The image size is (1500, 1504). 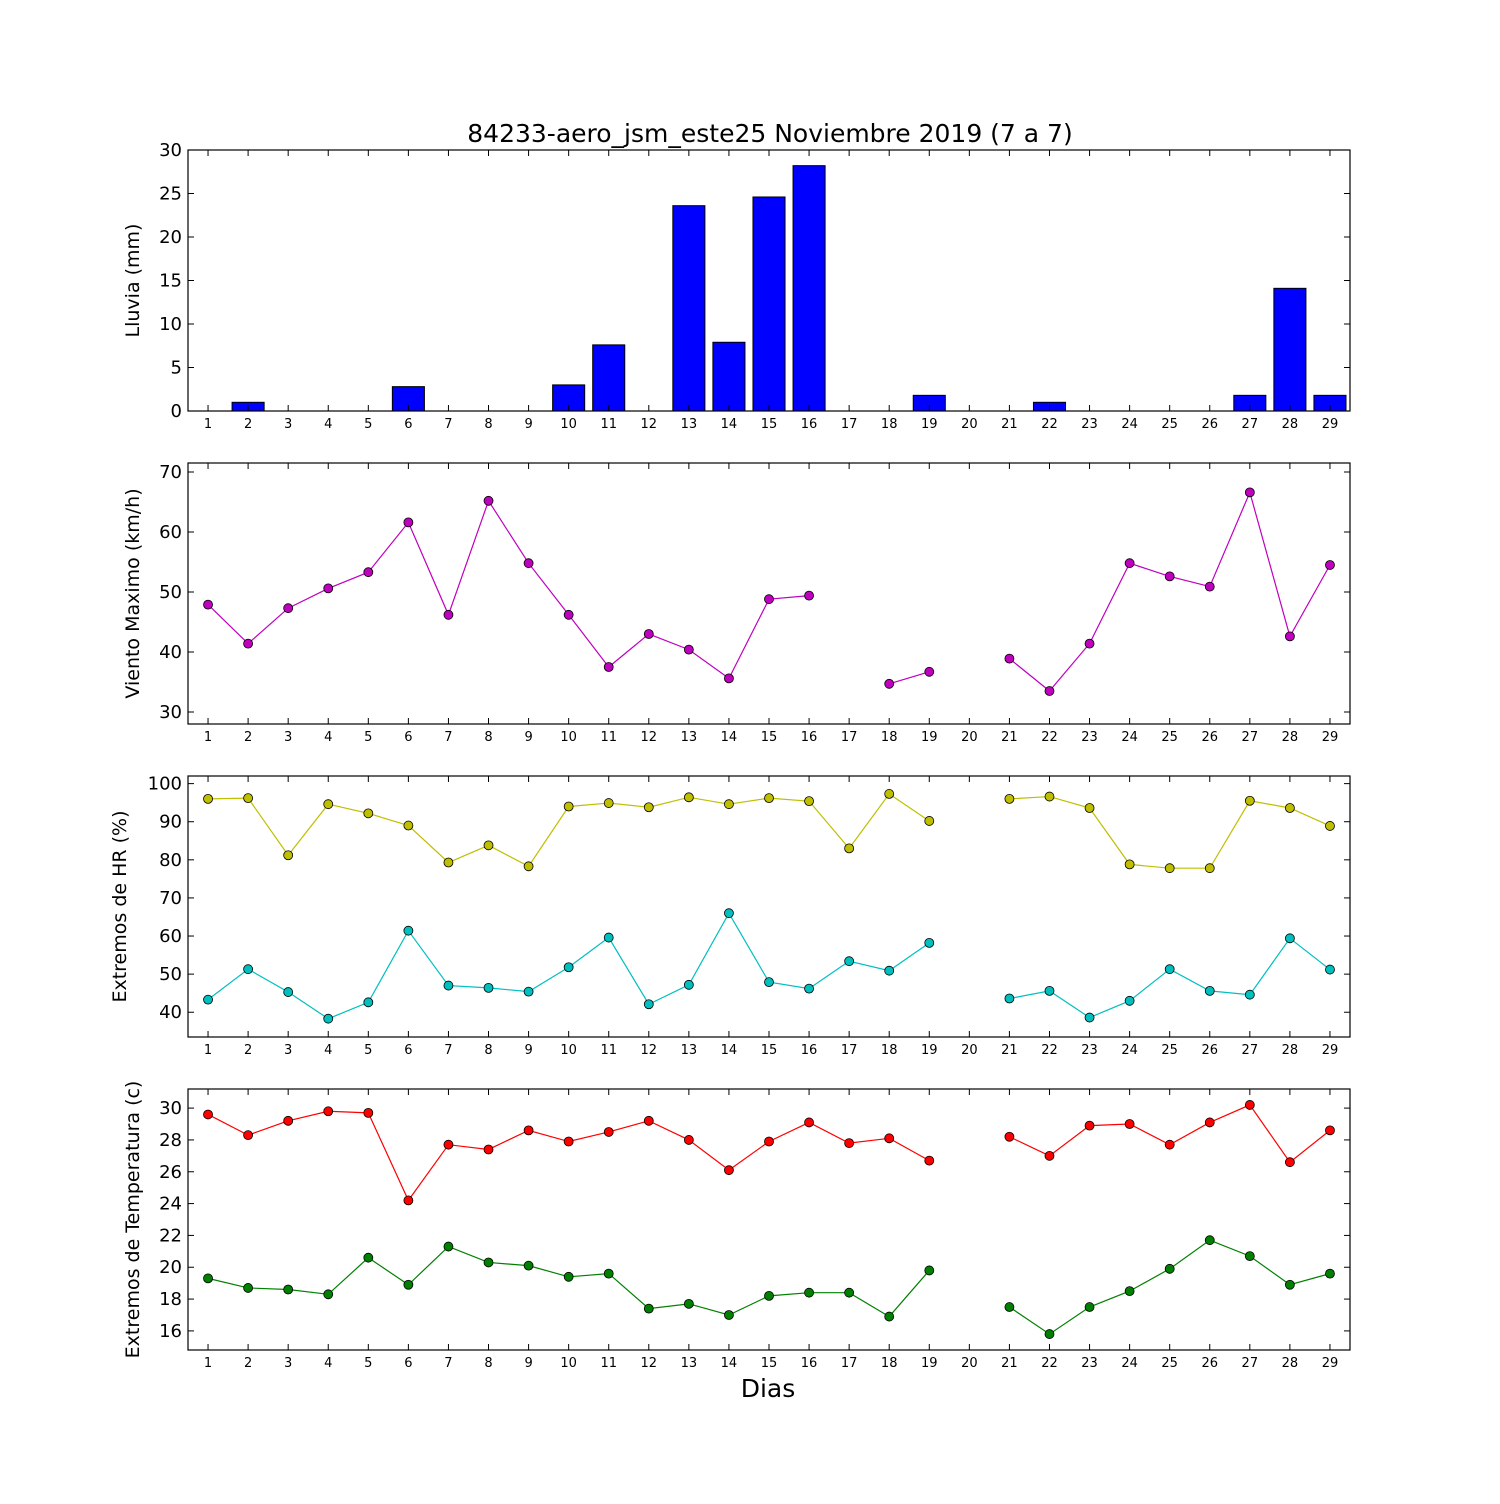 What do you see at coordinates (769, 593) in the screenshot?
I see `axes-frame` at bounding box center [769, 593].